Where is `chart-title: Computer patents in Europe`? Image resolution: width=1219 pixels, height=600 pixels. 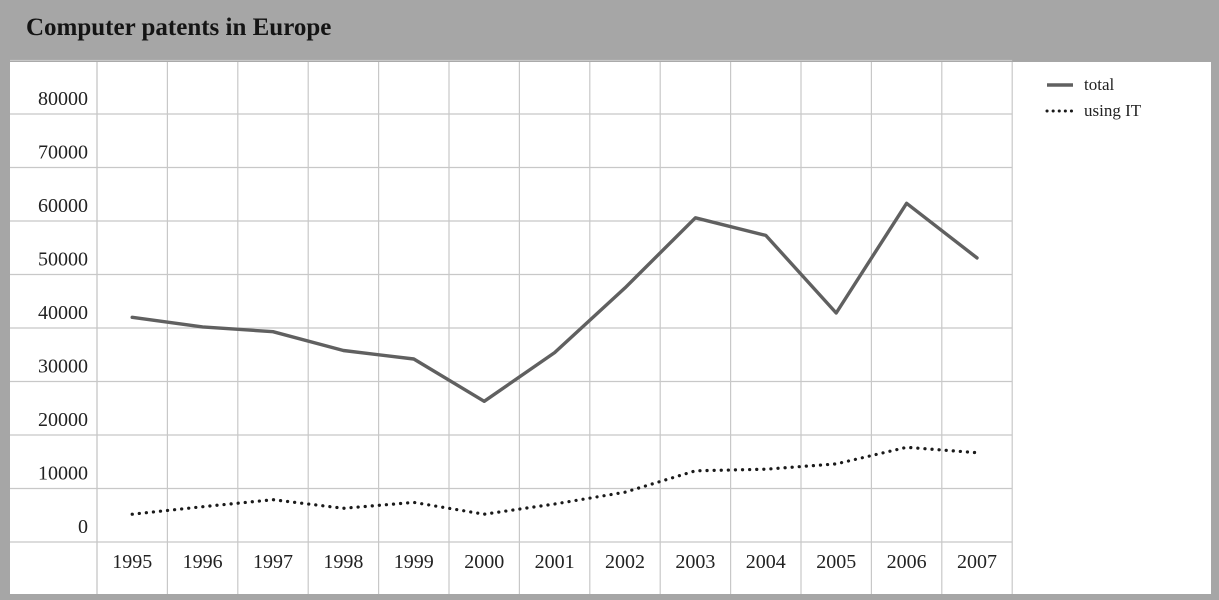 chart-title: Computer patents in Europe is located at coordinates (179, 27).